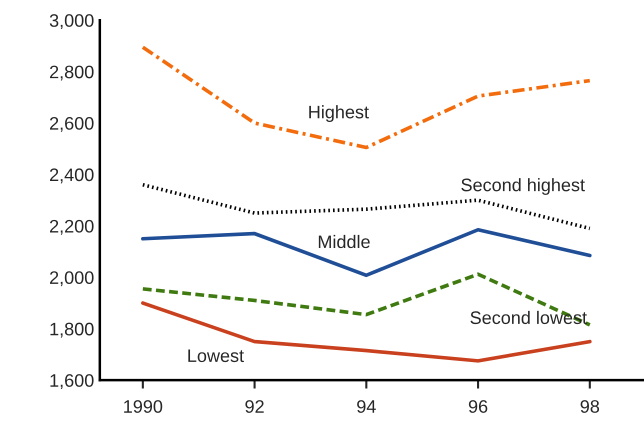 Image resolution: width=644 pixels, height=421 pixels. I want to click on x-tick-label: 96, so click(478, 406).